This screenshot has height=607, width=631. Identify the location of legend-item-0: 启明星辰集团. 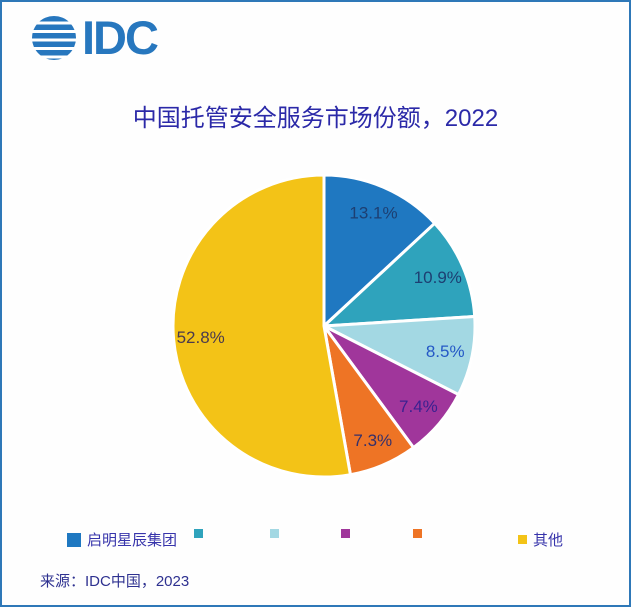
(122, 539).